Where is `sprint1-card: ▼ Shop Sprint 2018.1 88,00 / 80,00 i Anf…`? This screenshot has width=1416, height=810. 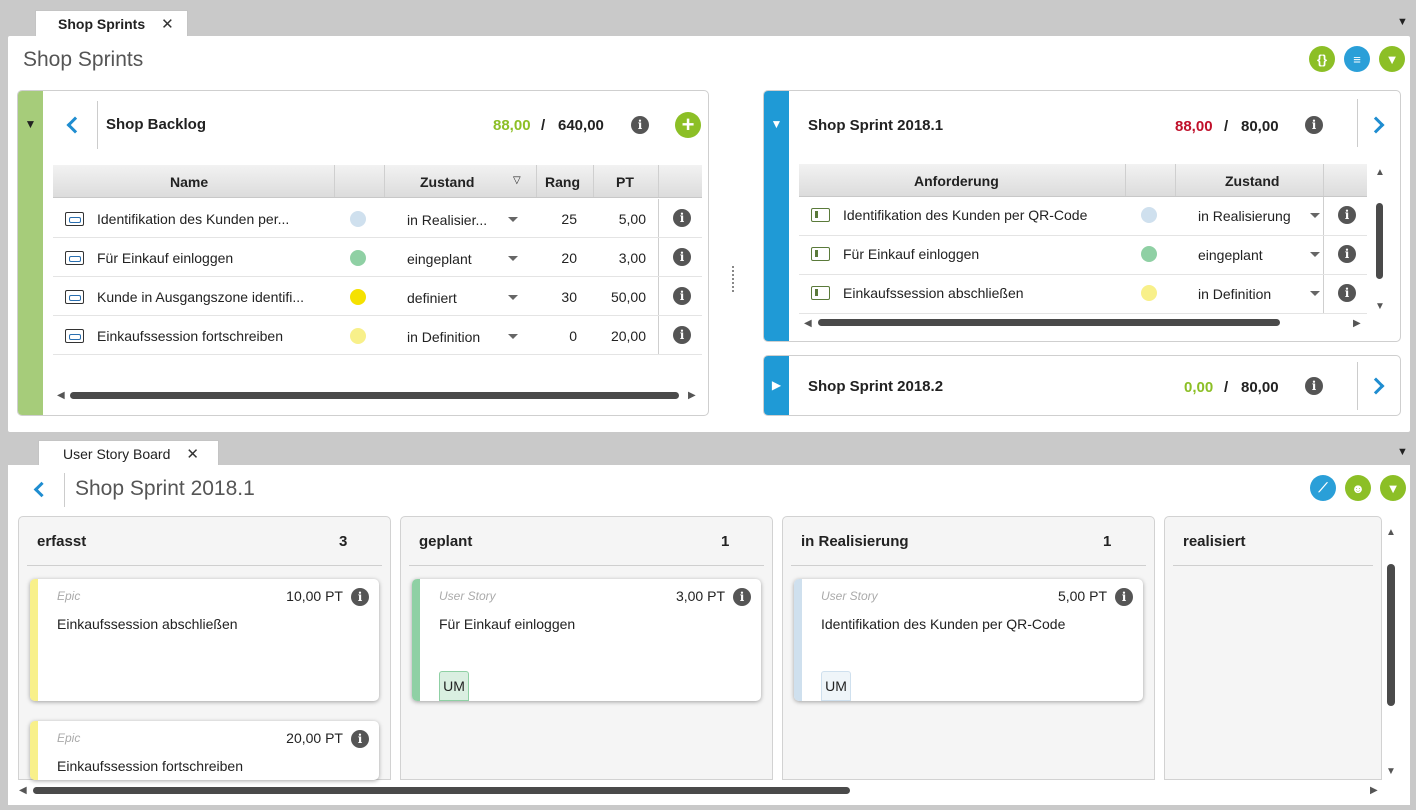 sprint1-card: ▼ Shop Sprint 2018.1 88,00 / 80,00 i Anf… is located at coordinates (1082, 216).